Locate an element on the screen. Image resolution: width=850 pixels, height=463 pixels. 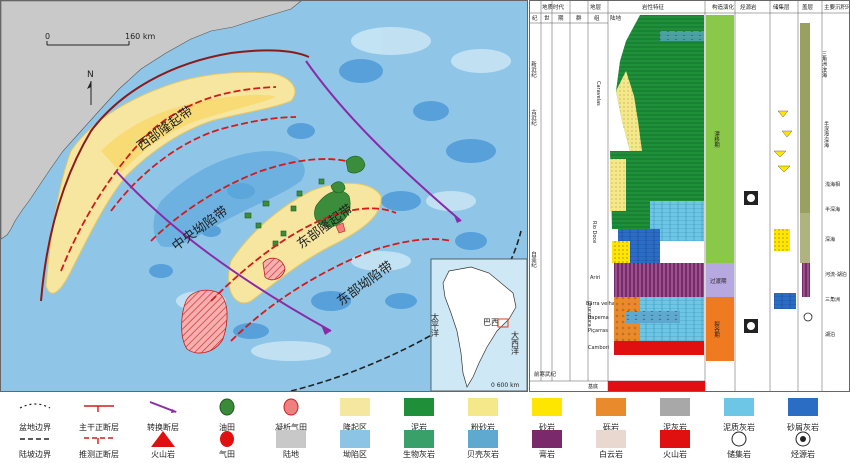
legend-label: 膏岩 is located at coordinates (547, 454).